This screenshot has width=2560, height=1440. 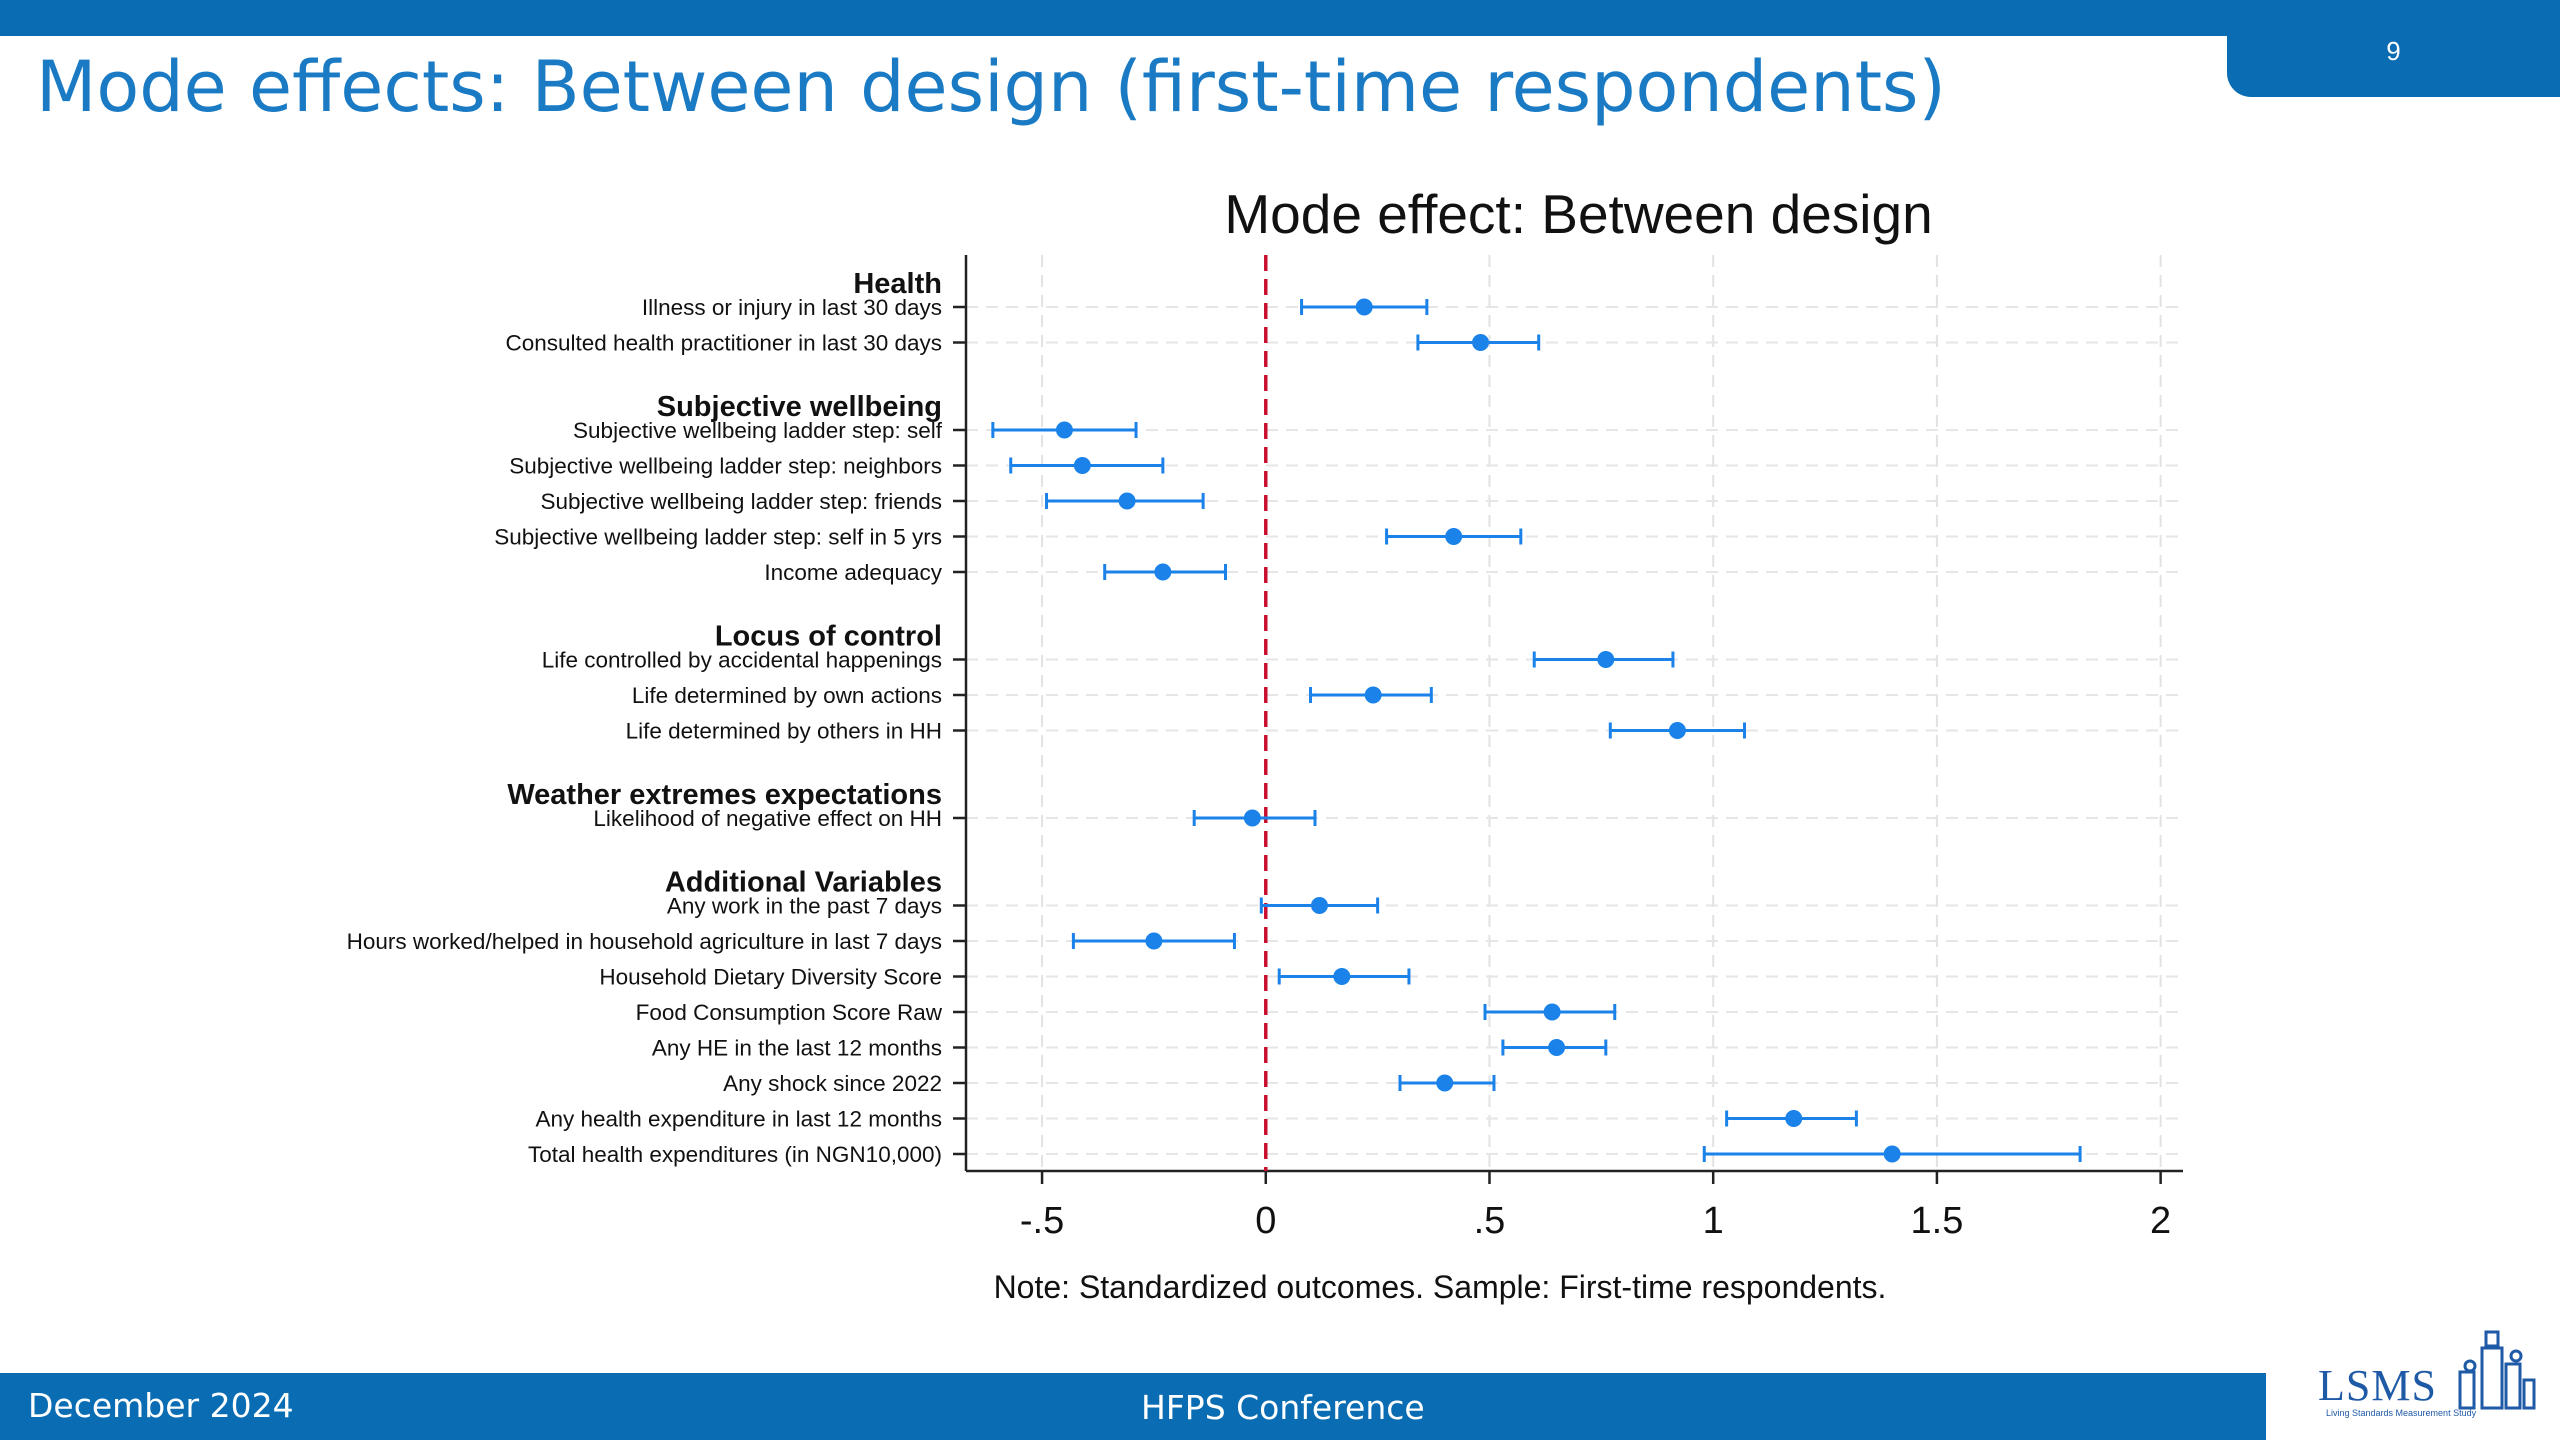 I want to click on row-label: Any work in the past 7 days, so click(x=804, y=906).